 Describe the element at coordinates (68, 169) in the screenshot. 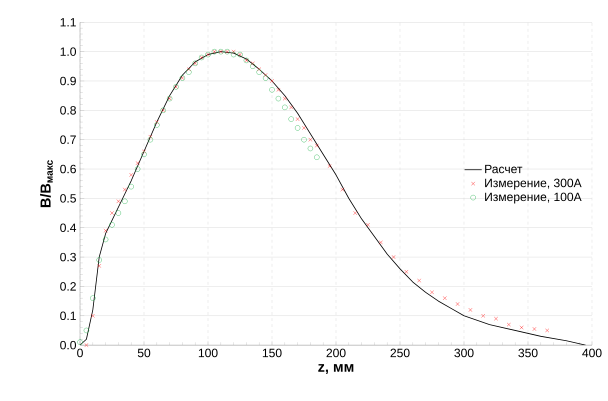

I see `y-tick-label: 0.6` at that location.